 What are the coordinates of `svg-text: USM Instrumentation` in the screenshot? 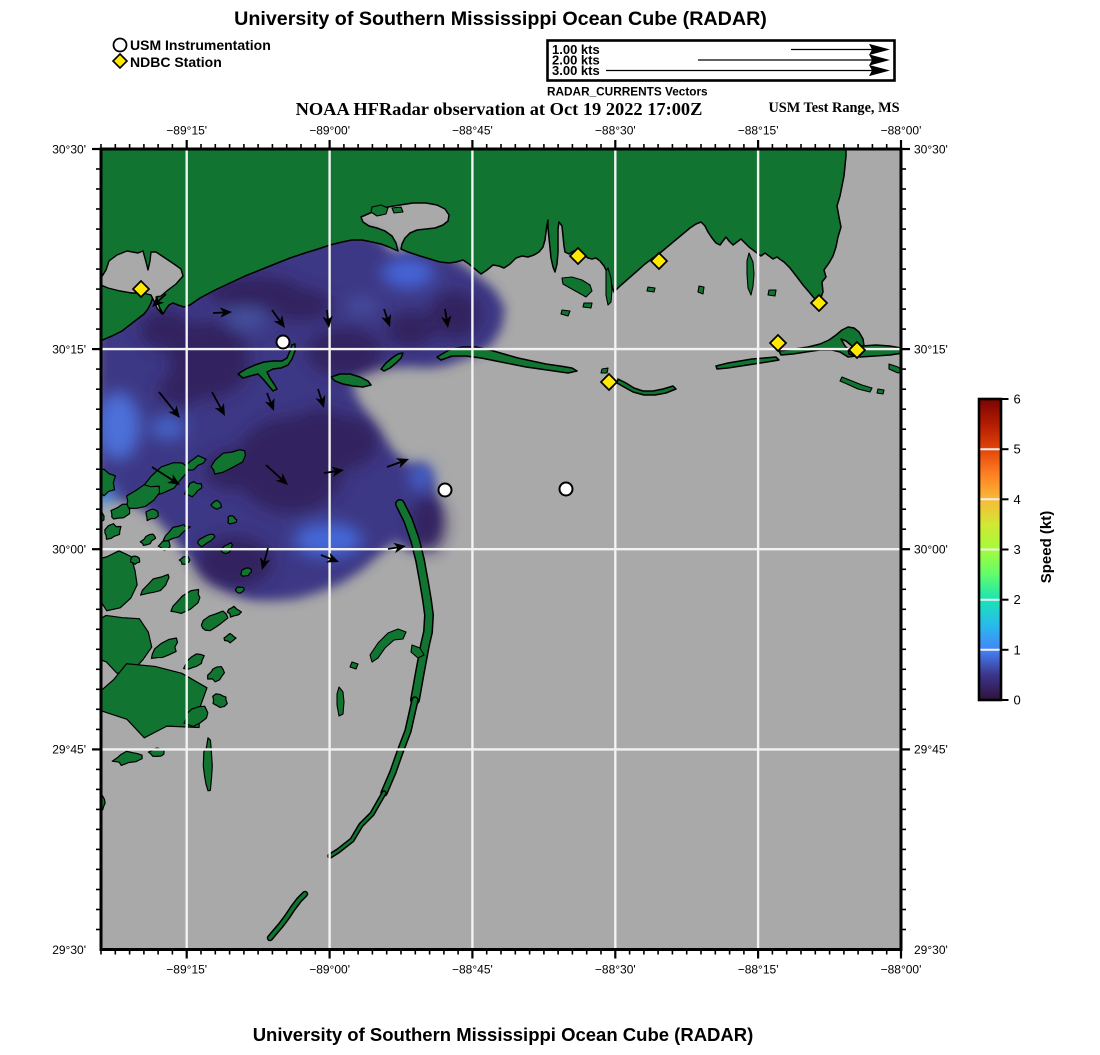 It's located at (200, 45).